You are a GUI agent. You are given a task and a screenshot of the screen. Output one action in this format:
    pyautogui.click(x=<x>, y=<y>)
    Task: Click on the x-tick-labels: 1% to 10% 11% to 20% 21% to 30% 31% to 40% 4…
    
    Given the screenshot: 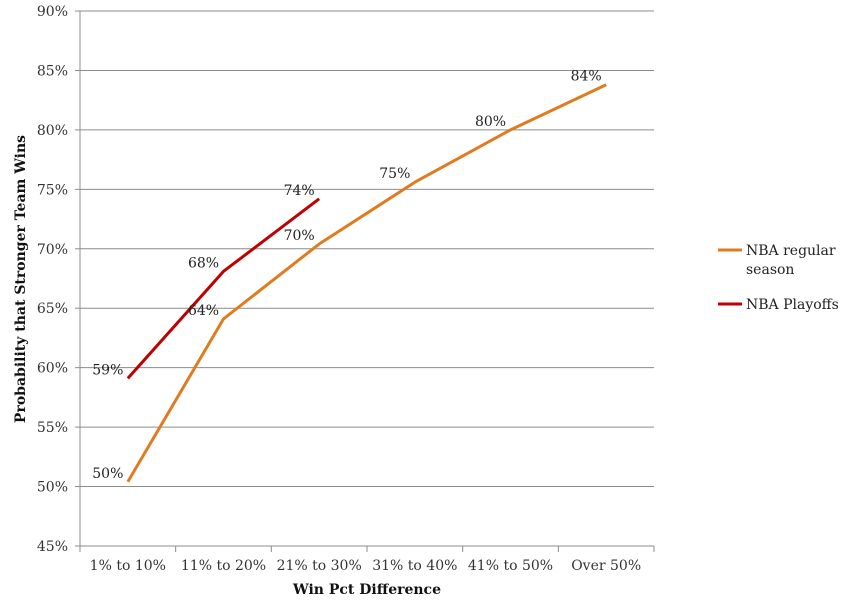 What is the action you would take?
    pyautogui.click(x=365, y=566)
    